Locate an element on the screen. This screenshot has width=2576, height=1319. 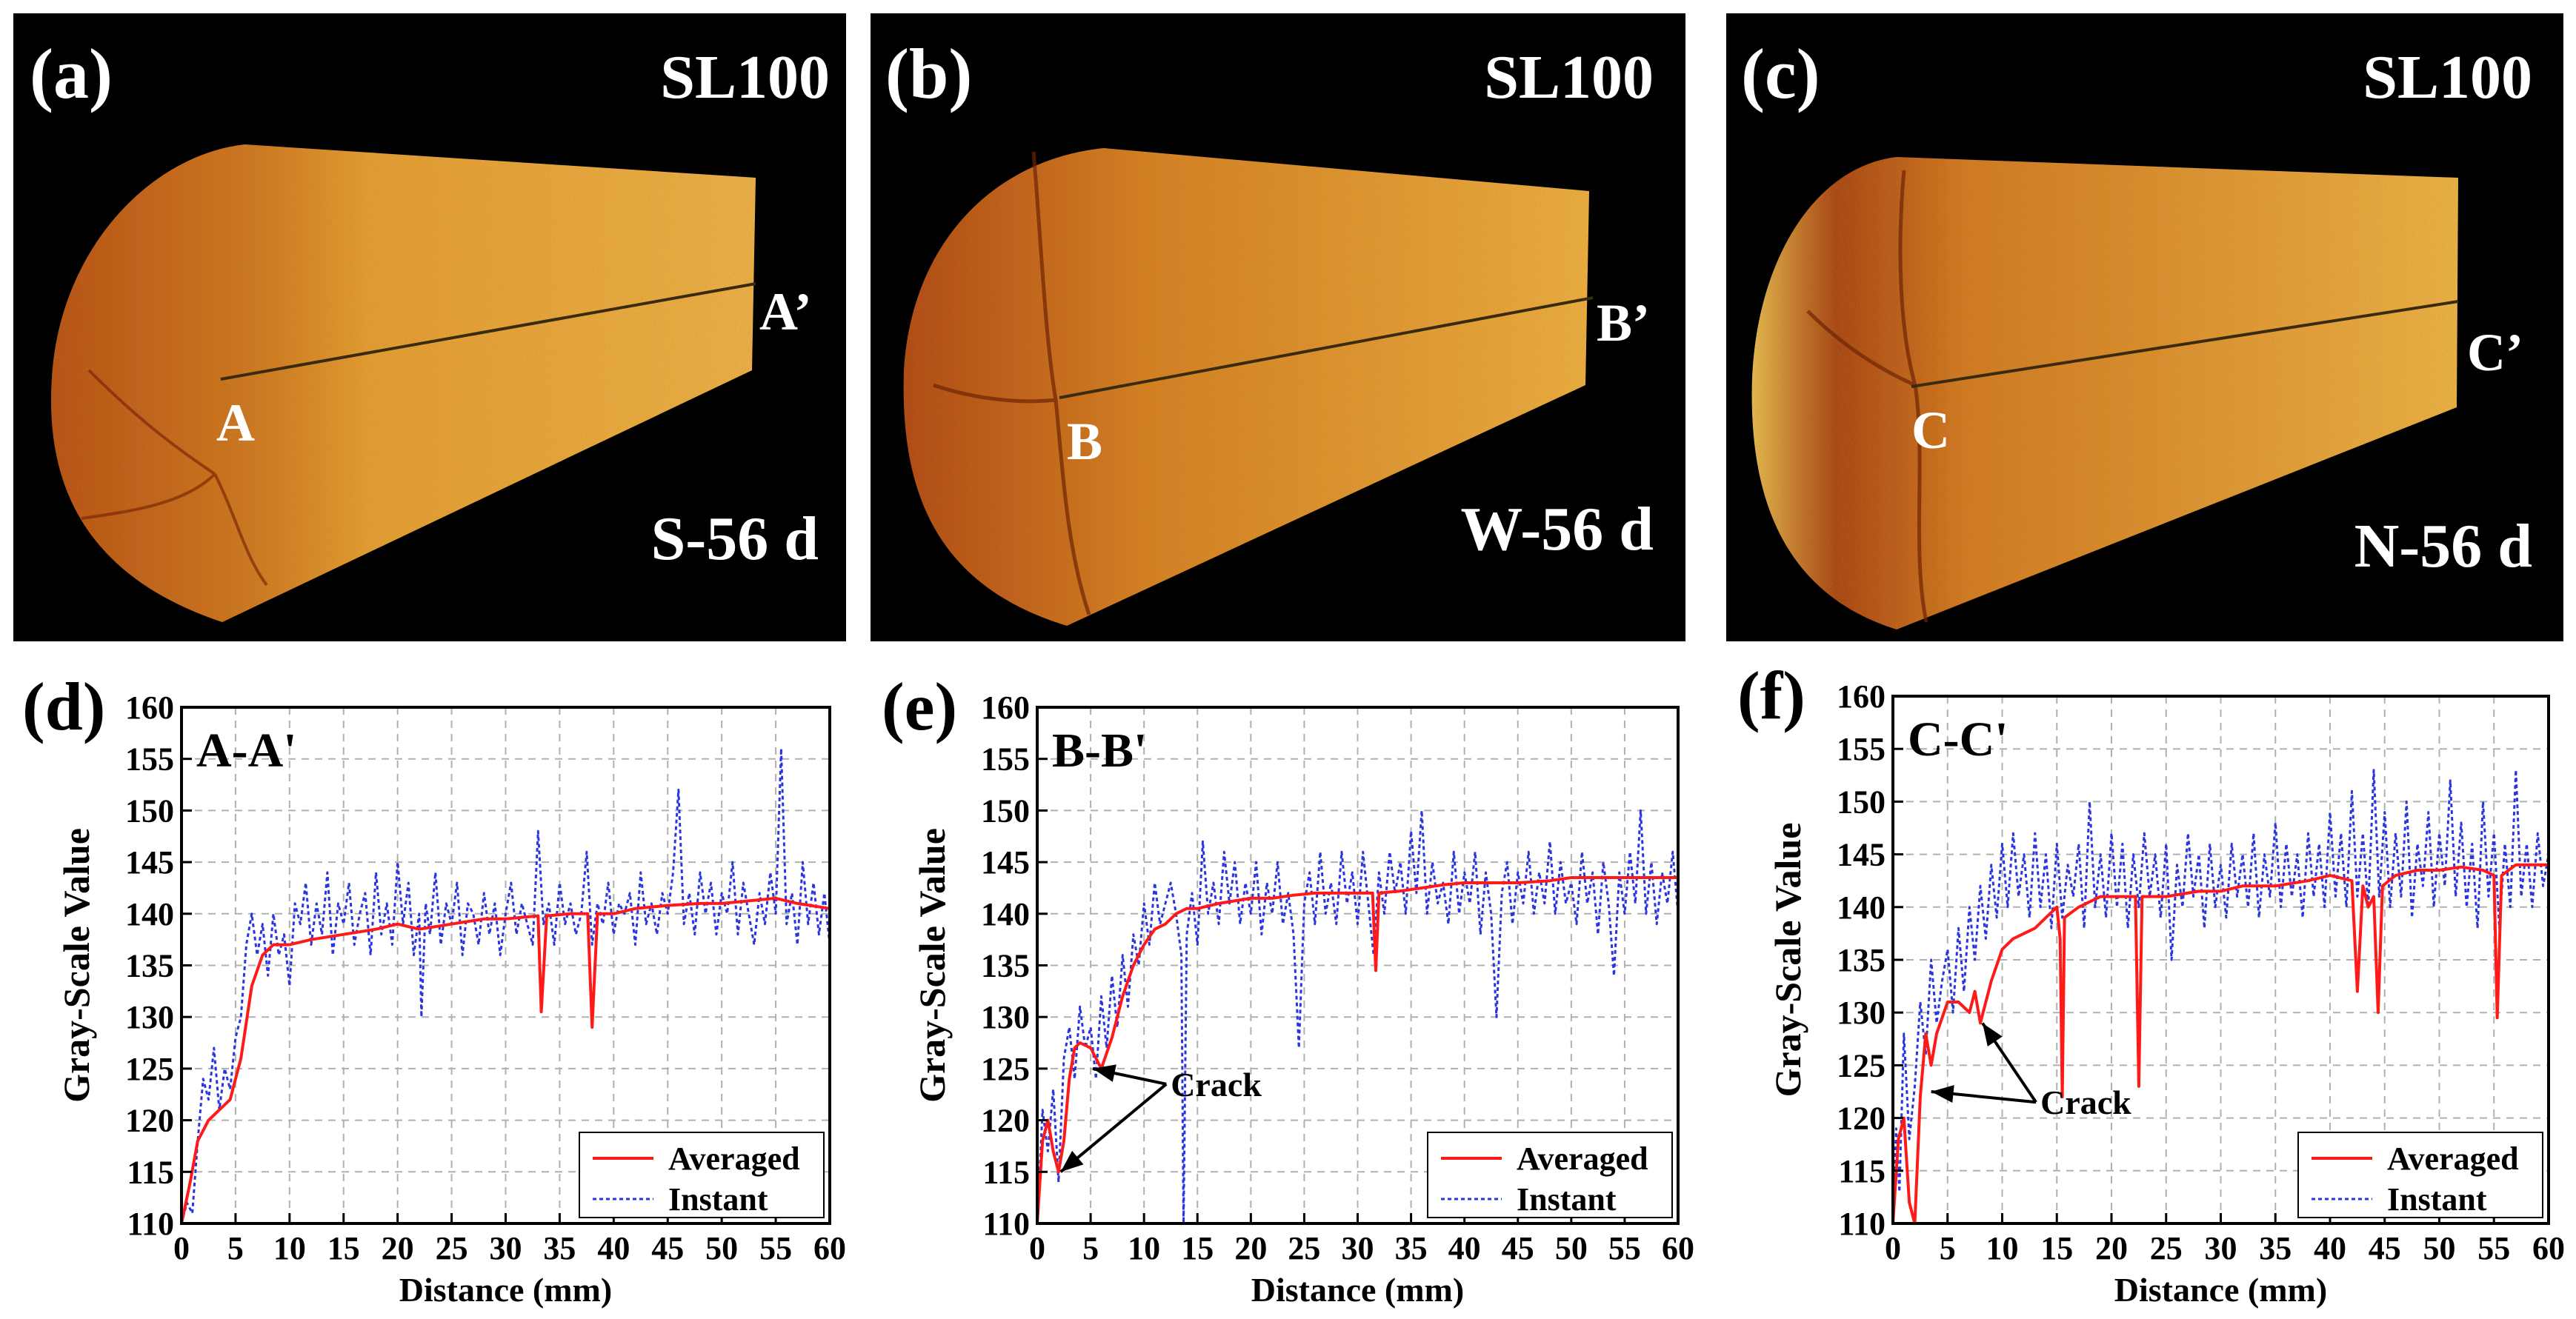
condition-label: W-56 d is located at coordinates (1557, 529).